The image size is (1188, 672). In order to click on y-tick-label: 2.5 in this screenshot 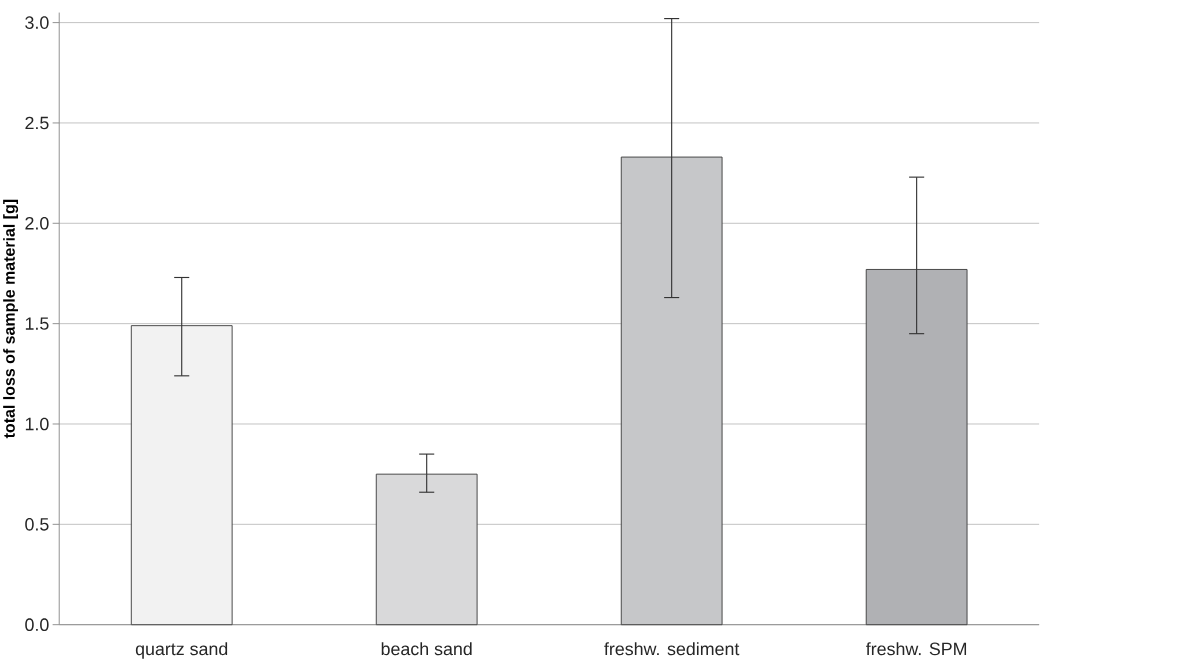, I will do `click(37, 123)`.